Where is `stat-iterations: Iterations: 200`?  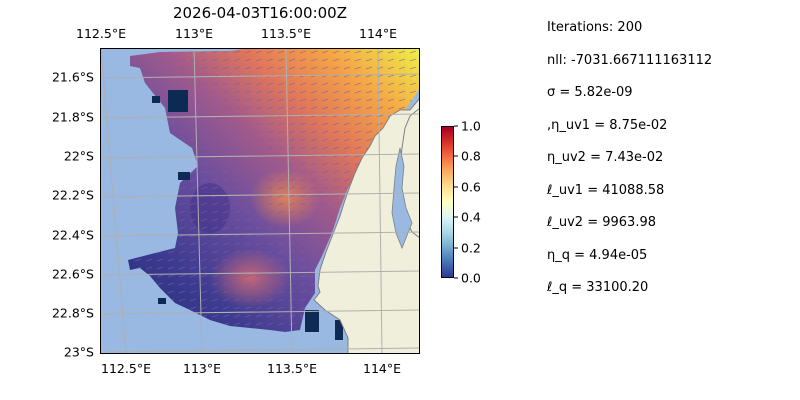 stat-iterations: Iterations: 200 is located at coordinates (595, 27).